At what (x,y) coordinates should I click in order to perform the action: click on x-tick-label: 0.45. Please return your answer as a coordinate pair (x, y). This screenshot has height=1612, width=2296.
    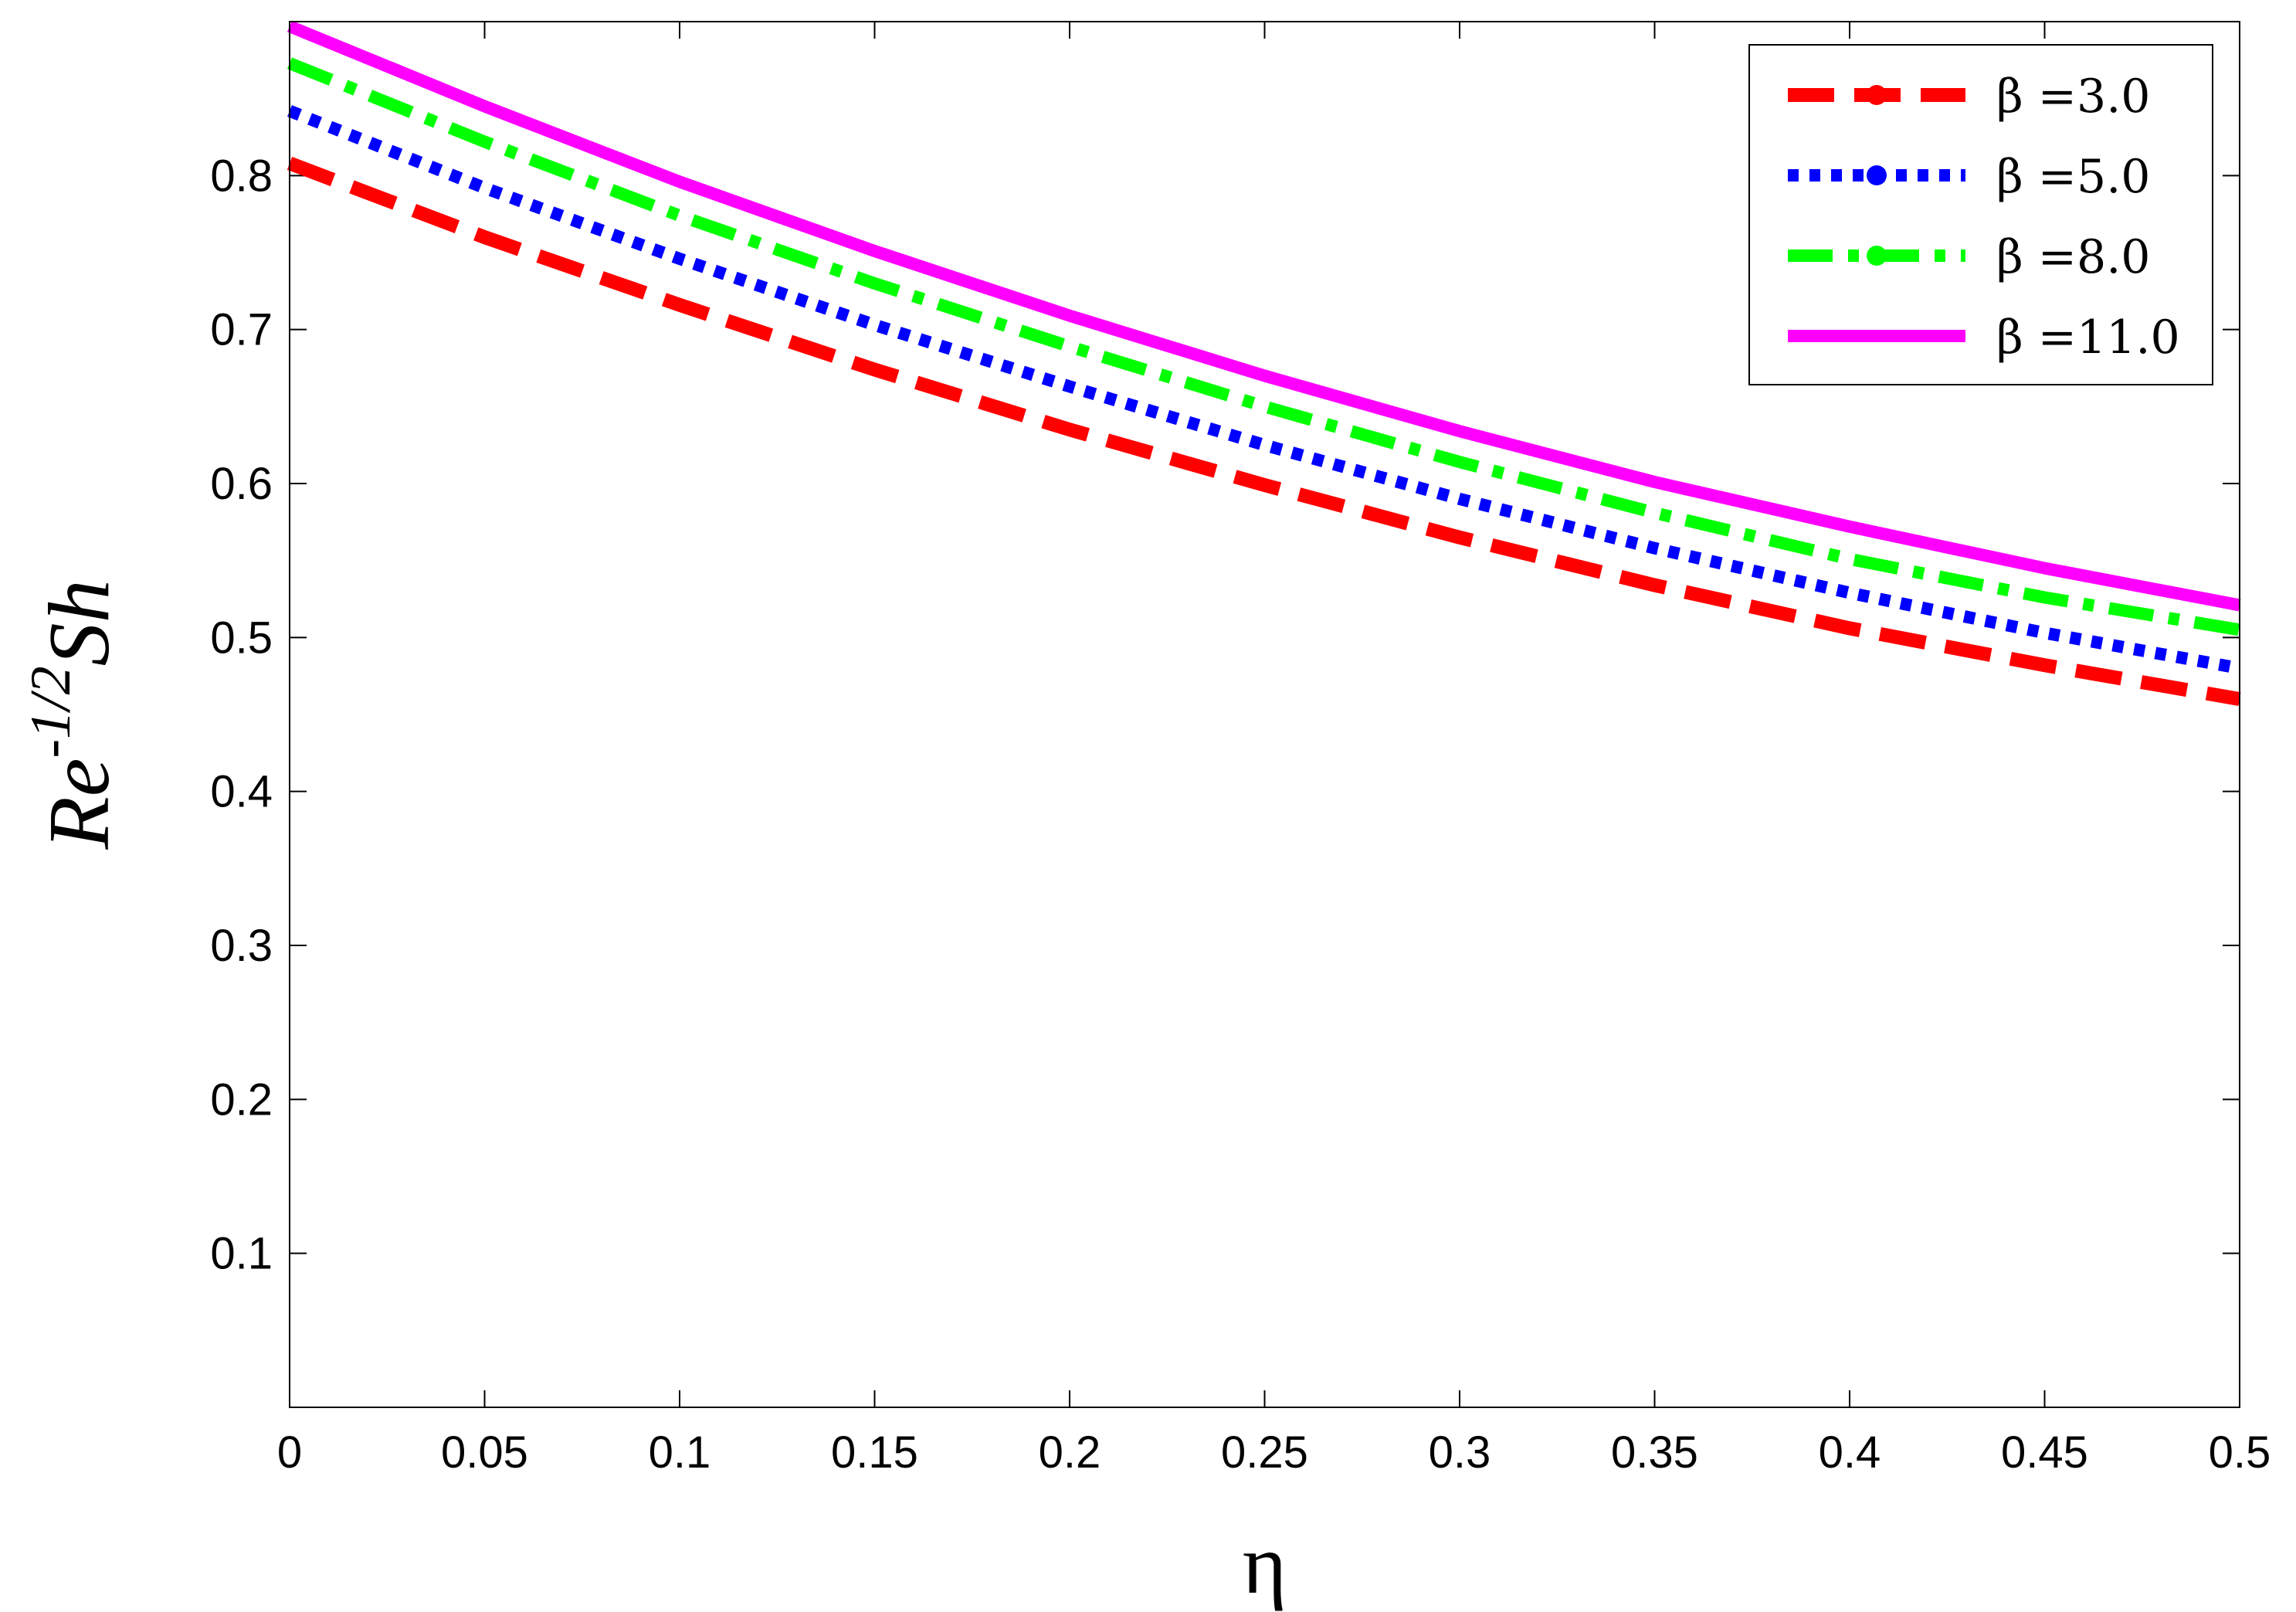
    Looking at the image, I should click on (2044, 1452).